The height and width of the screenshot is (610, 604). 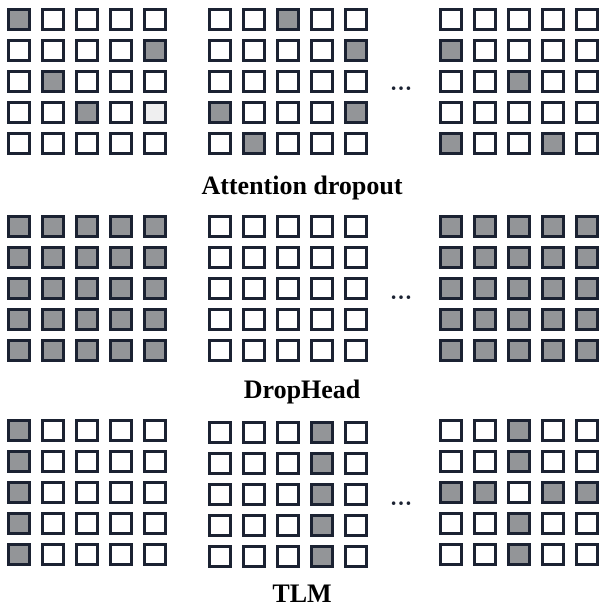 What do you see at coordinates (302, 389) in the screenshot?
I see `section-title: DropHead` at bounding box center [302, 389].